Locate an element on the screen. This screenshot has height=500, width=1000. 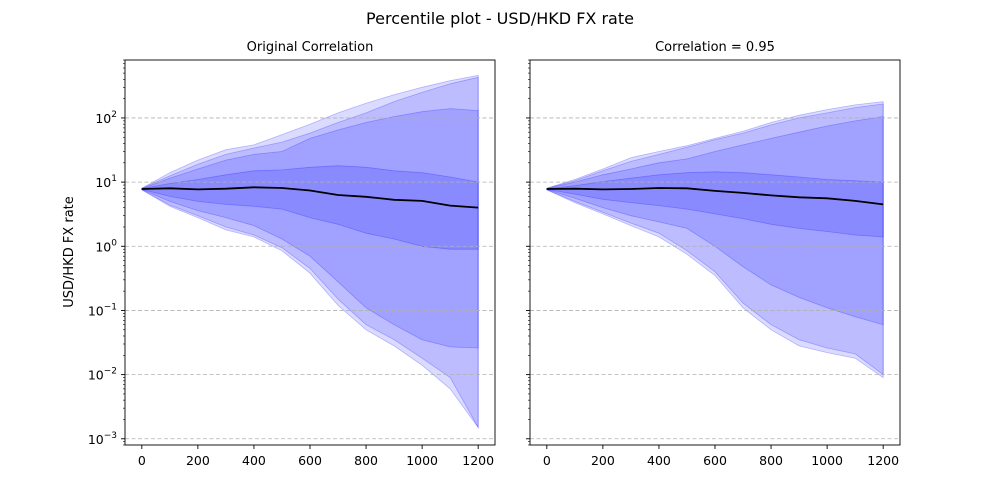
y-tick-label-4: 10¹ is located at coordinates (106, 182).